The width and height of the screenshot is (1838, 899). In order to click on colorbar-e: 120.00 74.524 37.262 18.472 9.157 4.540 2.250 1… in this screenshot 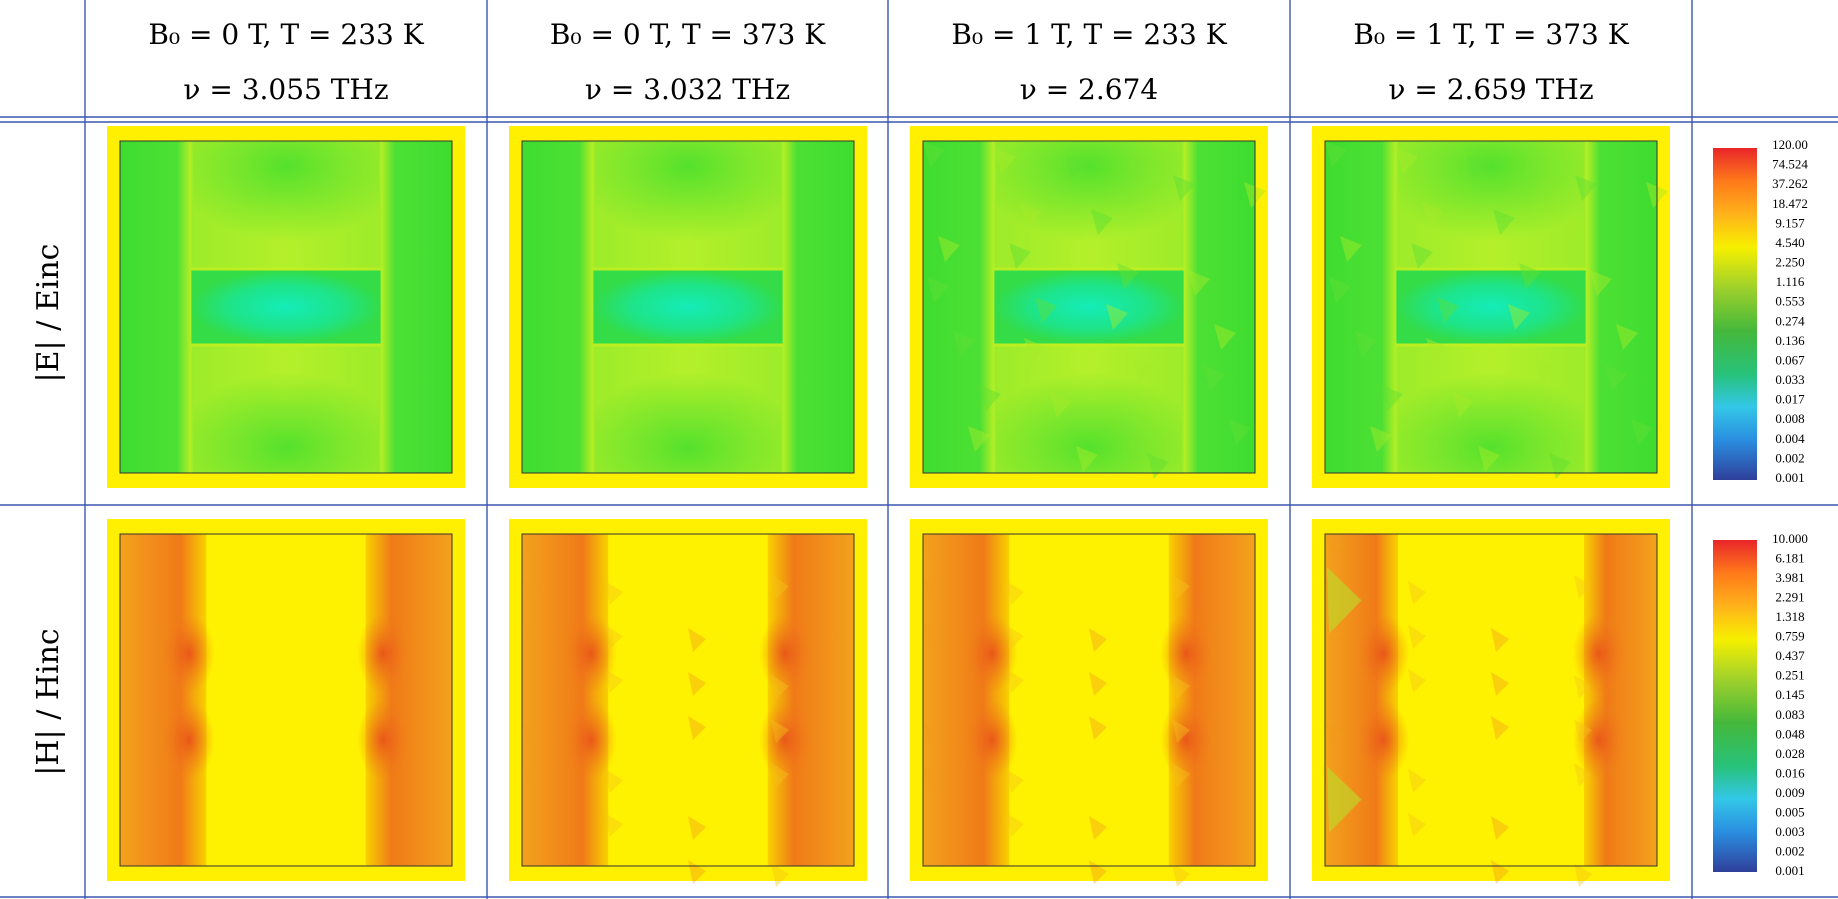, I will do `click(1760, 311)`.